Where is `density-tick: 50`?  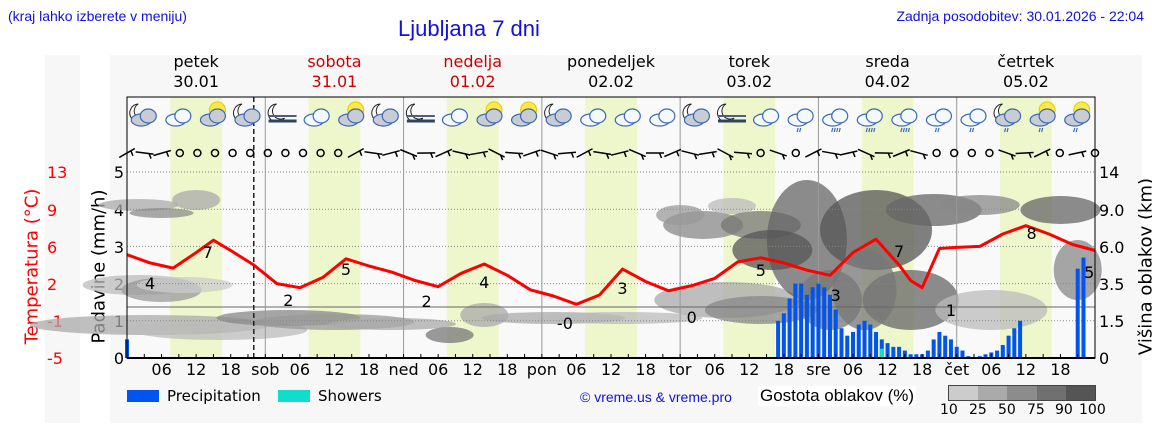 density-tick: 50 is located at coordinates (1007, 410).